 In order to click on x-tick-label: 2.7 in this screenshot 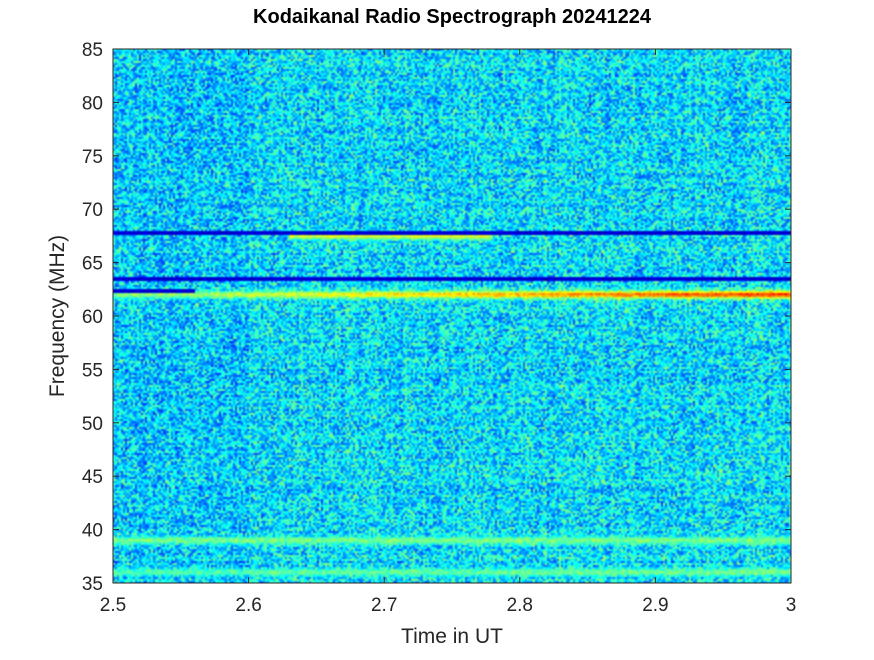, I will do `click(384, 605)`.